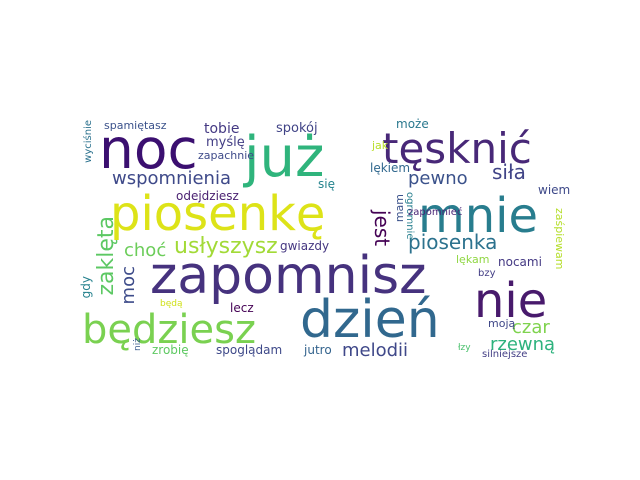  What do you see at coordinates (464, 348) in the screenshot?
I see `word-lzy: łzy` at bounding box center [464, 348].